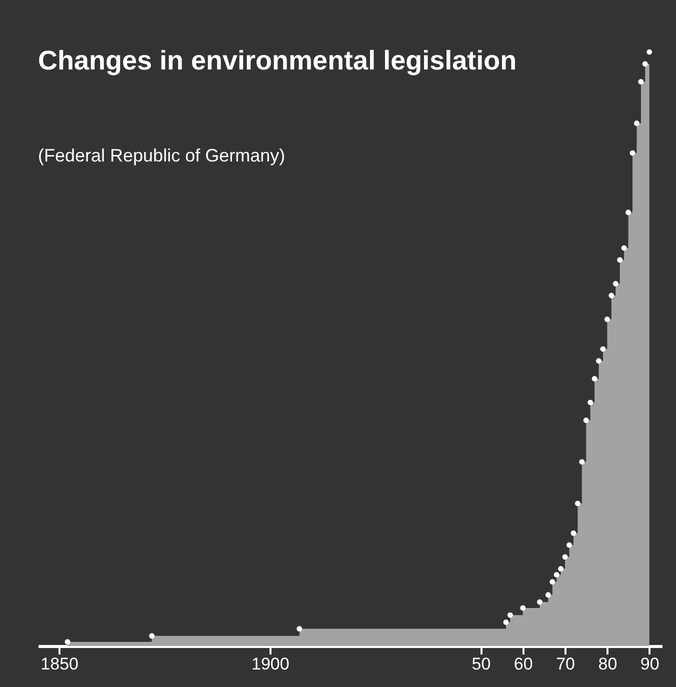  What do you see at coordinates (59, 664) in the screenshot?
I see `x-tick-label: 1850` at bounding box center [59, 664].